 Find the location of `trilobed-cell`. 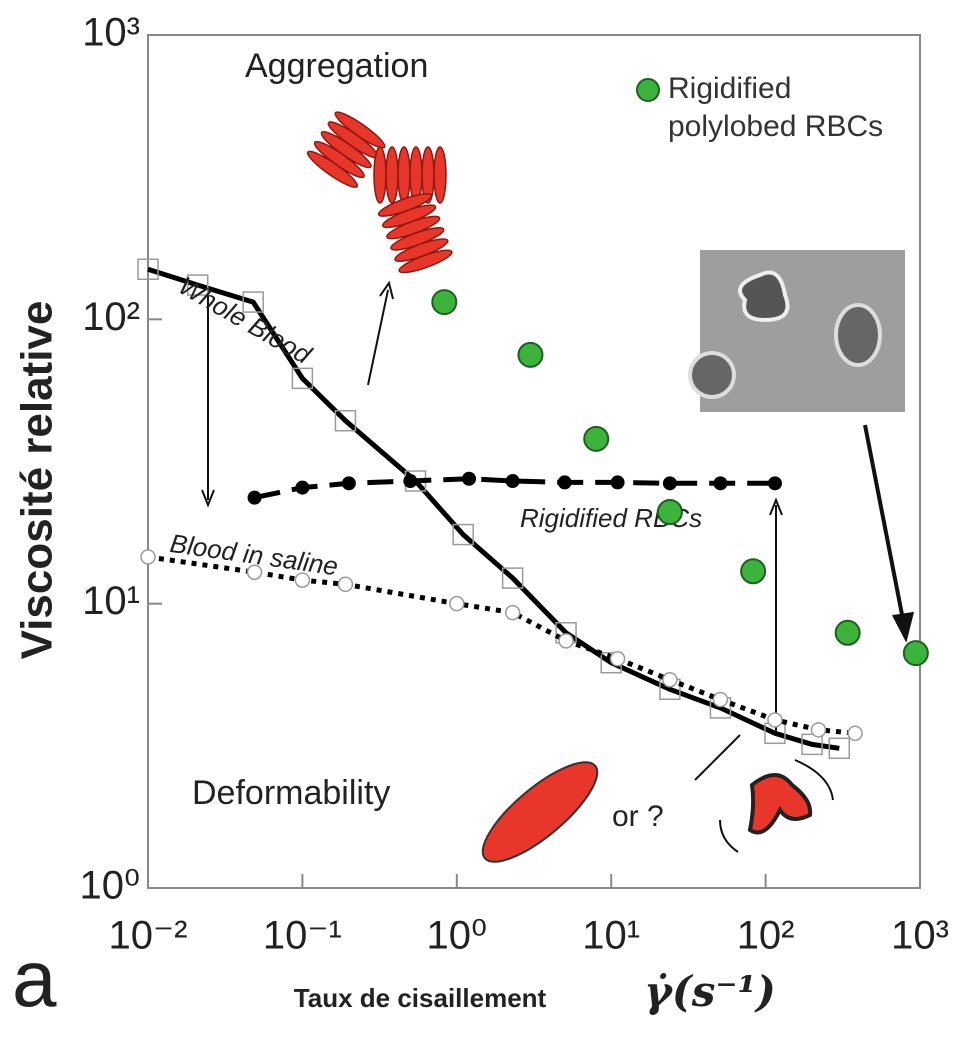

trilobed-cell is located at coordinates (780, 804).